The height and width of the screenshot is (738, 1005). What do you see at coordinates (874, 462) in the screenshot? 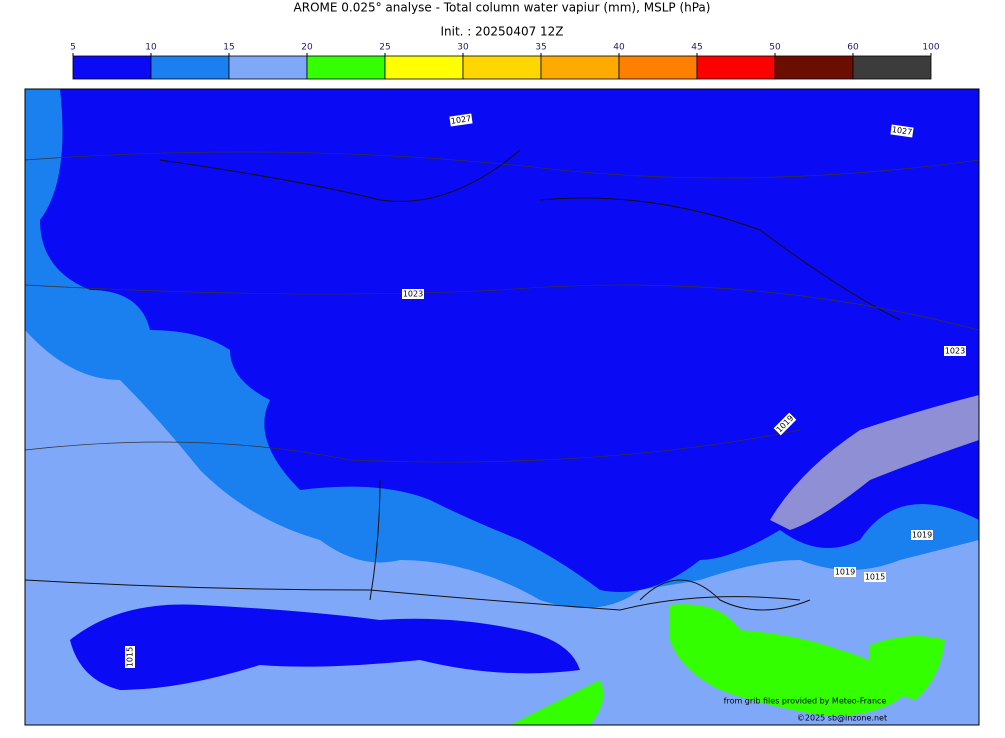
I see `alps-band` at bounding box center [874, 462].